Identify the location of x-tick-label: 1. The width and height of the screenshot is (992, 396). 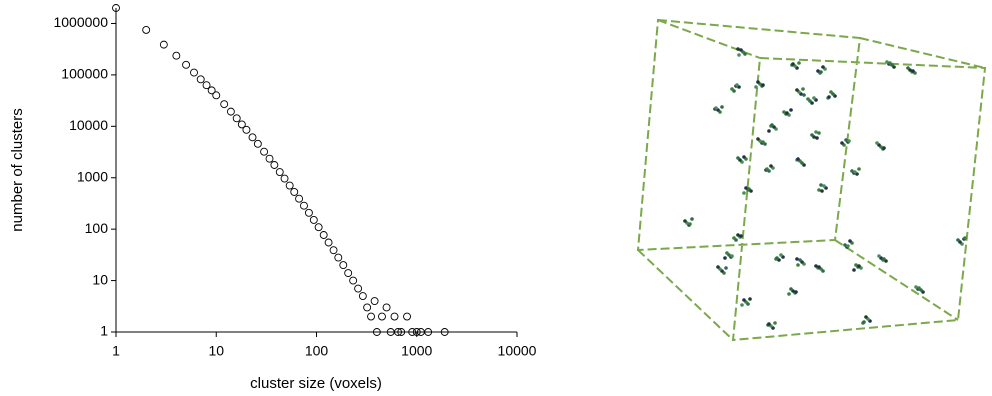
(116, 351).